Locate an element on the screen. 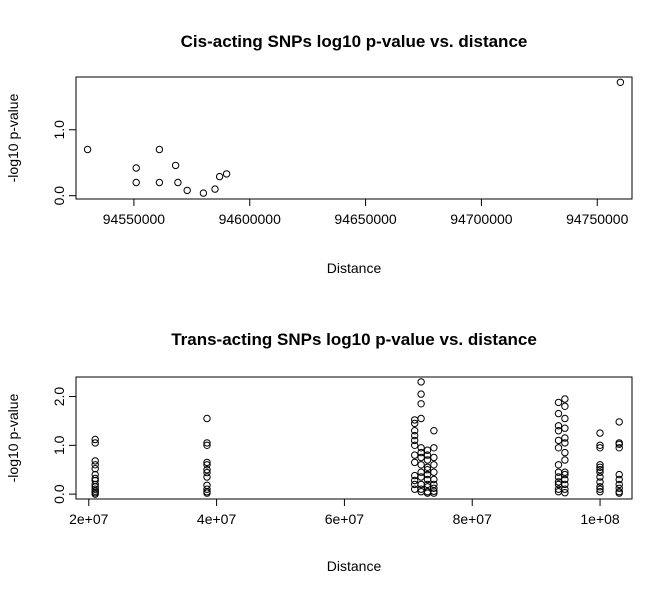 The width and height of the screenshot is (672, 596). cis-y-tick-label: 0.0 is located at coordinates (59, 196).